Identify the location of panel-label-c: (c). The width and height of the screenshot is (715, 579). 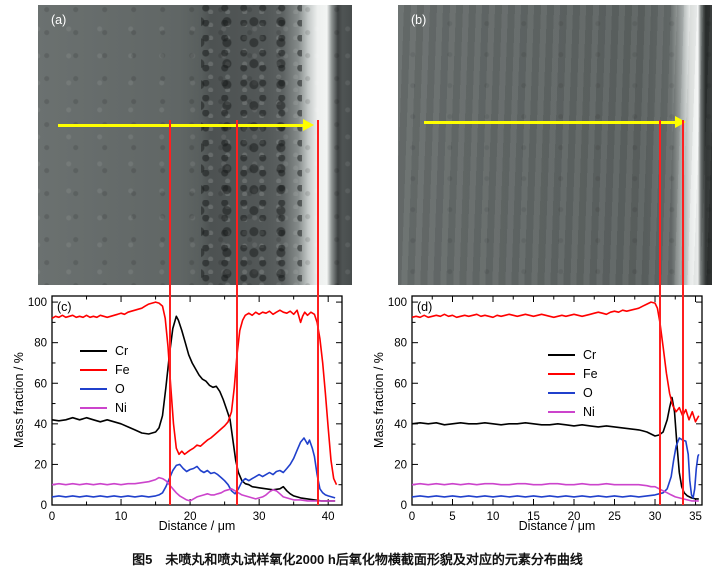
(64, 307).